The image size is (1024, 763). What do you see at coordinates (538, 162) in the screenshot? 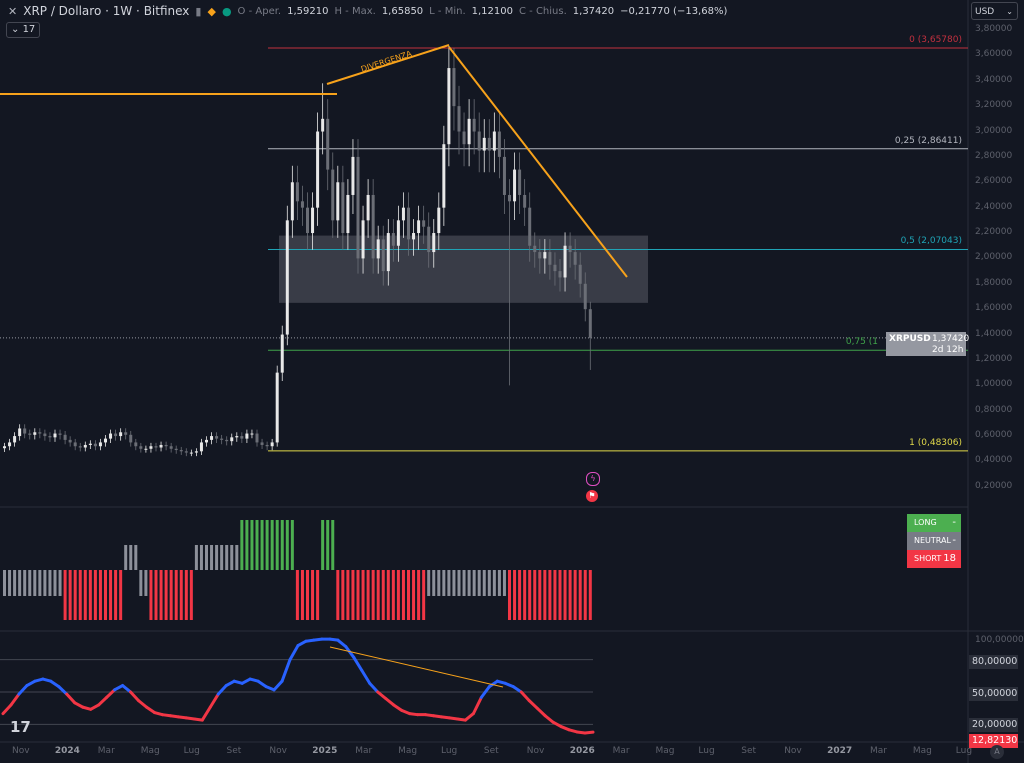
I see `downtrend-line` at bounding box center [538, 162].